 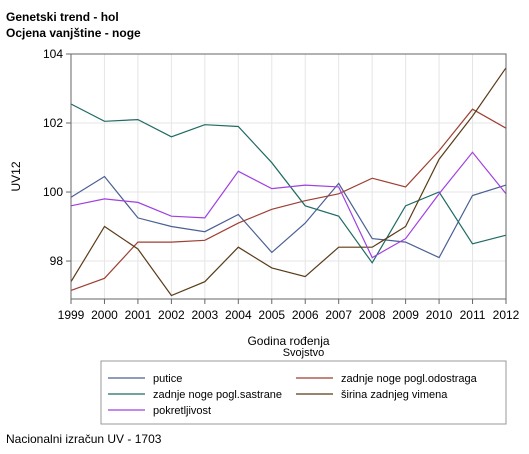 What do you see at coordinates (62, 17) in the screenshot?
I see `chart-title: Genetski trend - hol` at bounding box center [62, 17].